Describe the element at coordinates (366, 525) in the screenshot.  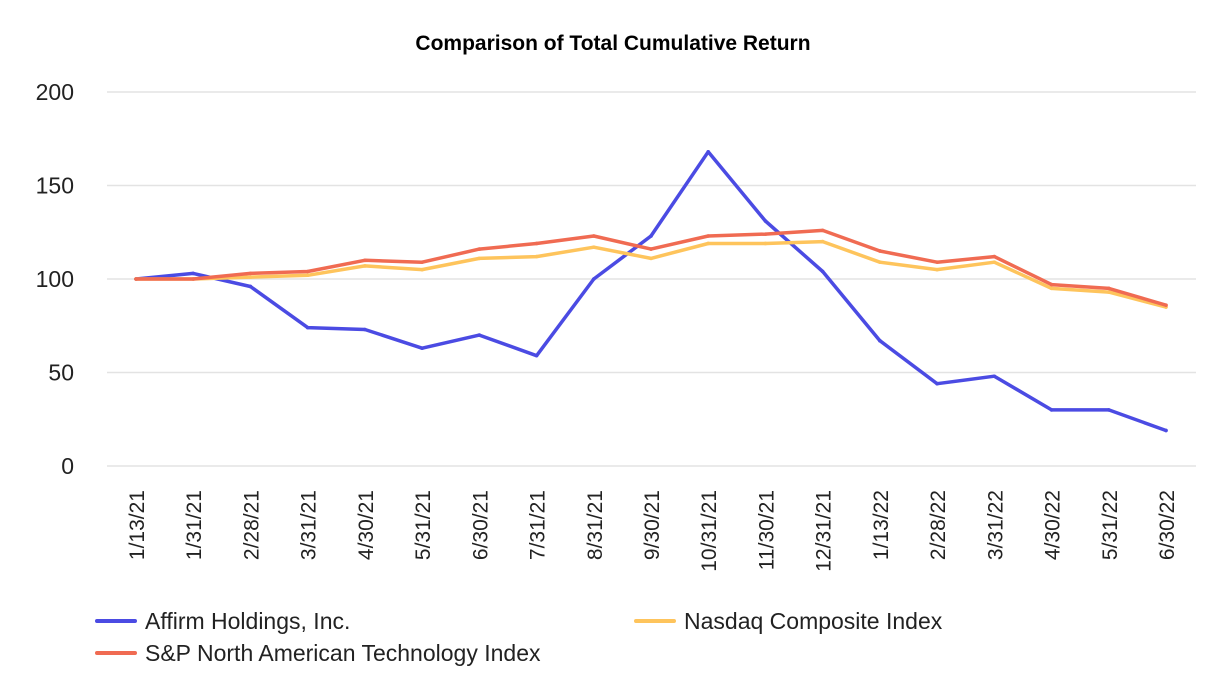
I see `x-tick-label: 4/30/21` at that location.